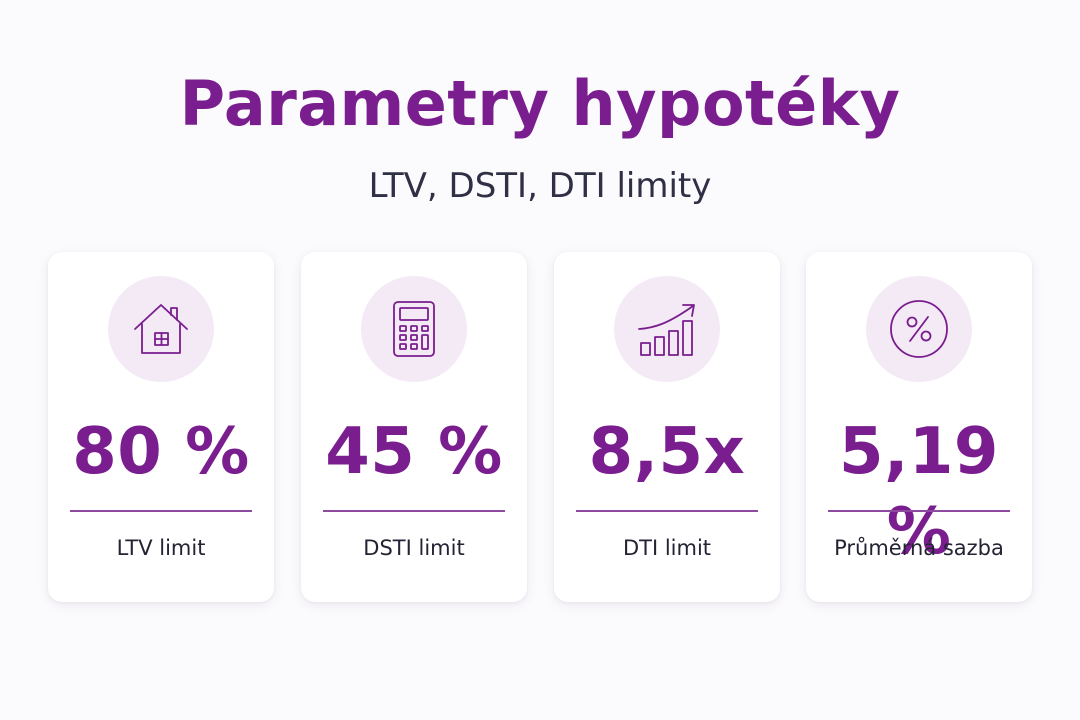  I want to click on card-dti: 8,5x DTI limit, so click(667, 427).